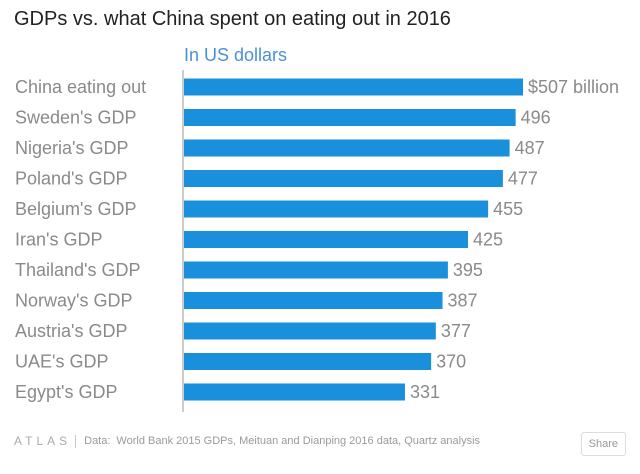  What do you see at coordinates (75, 209) in the screenshot?
I see `category-label: Belgium's GDP` at bounding box center [75, 209].